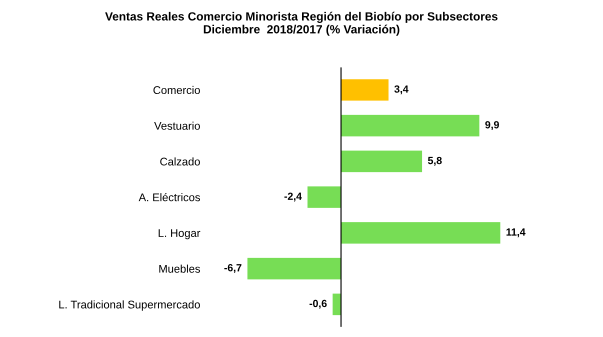 The image size is (603, 337). What do you see at coordinates (169, 197) in the screenshot?
I see `y-tick-label: A. Eléctricos` at bounding box center [169, 197].